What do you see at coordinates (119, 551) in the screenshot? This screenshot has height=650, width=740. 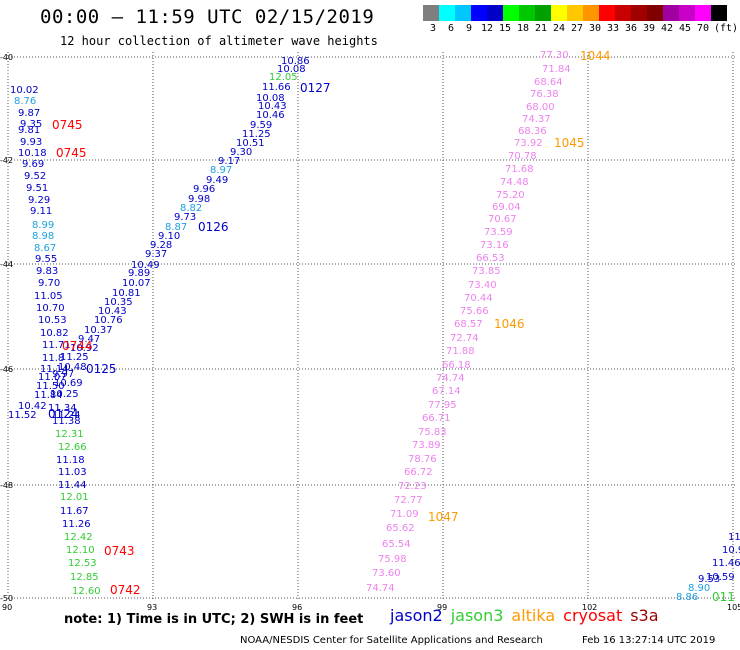 I see `pass-time-label: 0743` at bounding box center [119, 551].